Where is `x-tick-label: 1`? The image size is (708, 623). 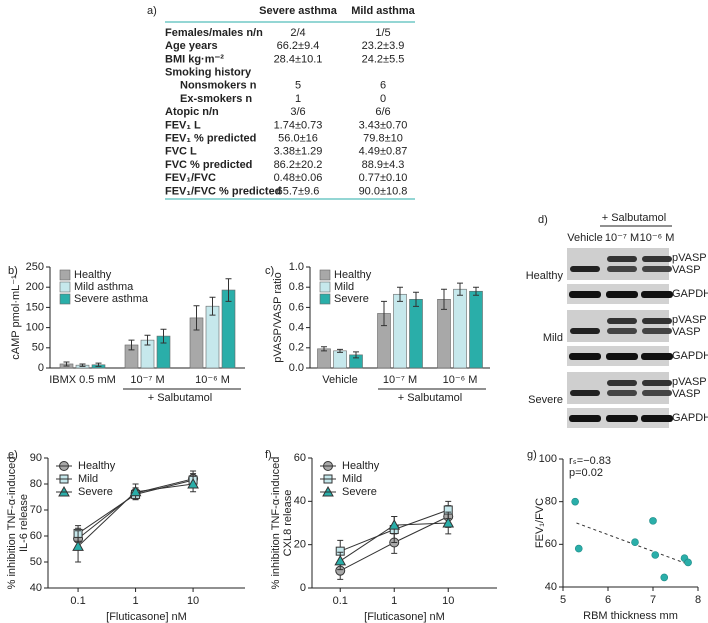
x-tick-label: 1 is located at coordinates (394, 601).